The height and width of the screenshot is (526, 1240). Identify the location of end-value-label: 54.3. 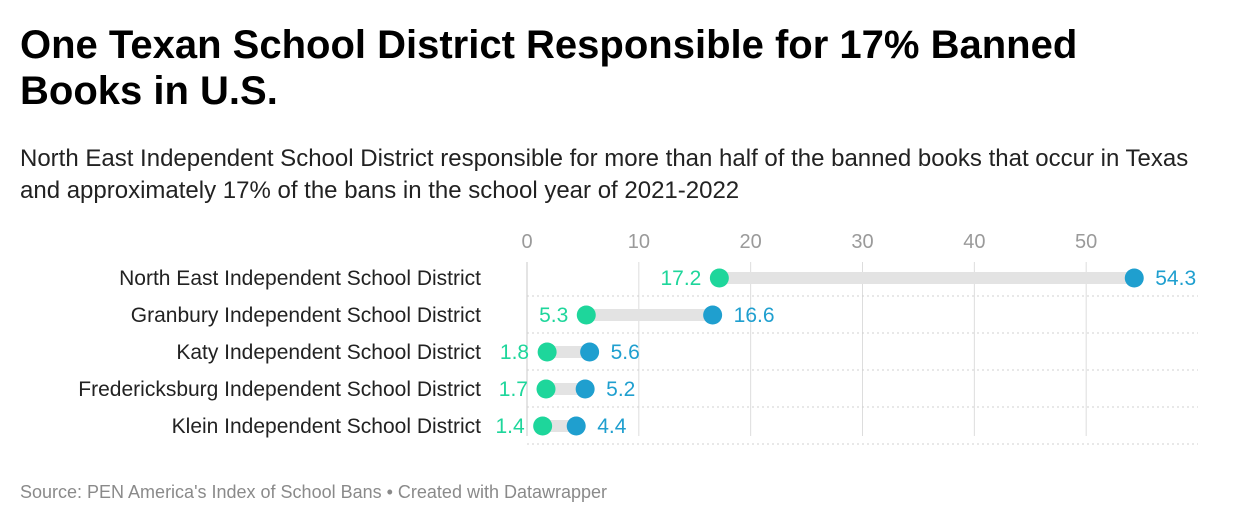
(1175, 278).